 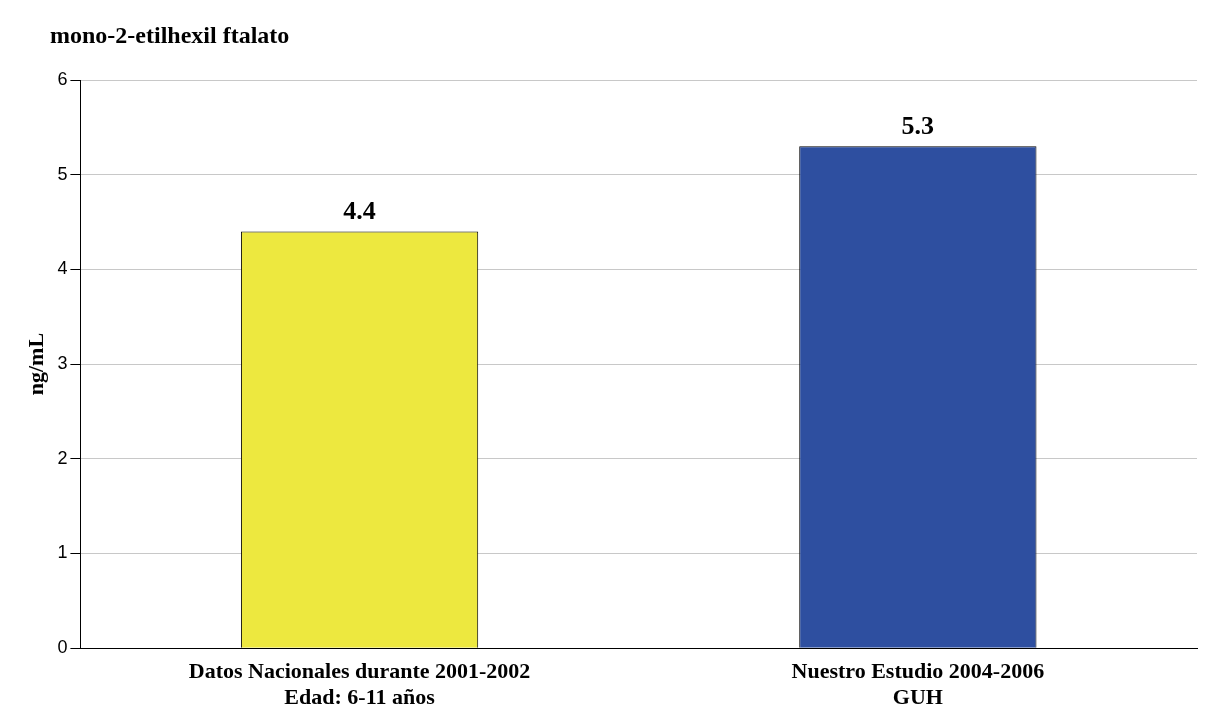 What do you see at coordinates (62, 647) in the screenshot?
I see `y-tick-label: 0` at bounding box center [62, 647].